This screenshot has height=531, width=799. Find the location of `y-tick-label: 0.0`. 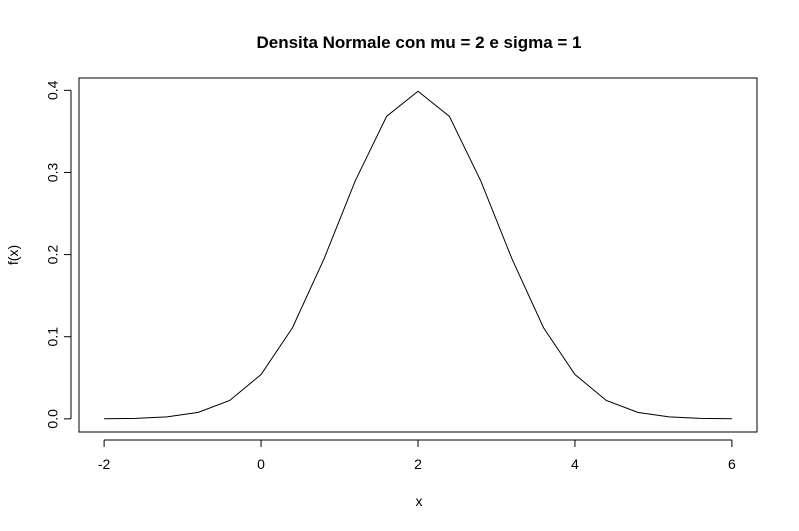

y-tick-label: 0.0 is located at coordinates (53, 419).